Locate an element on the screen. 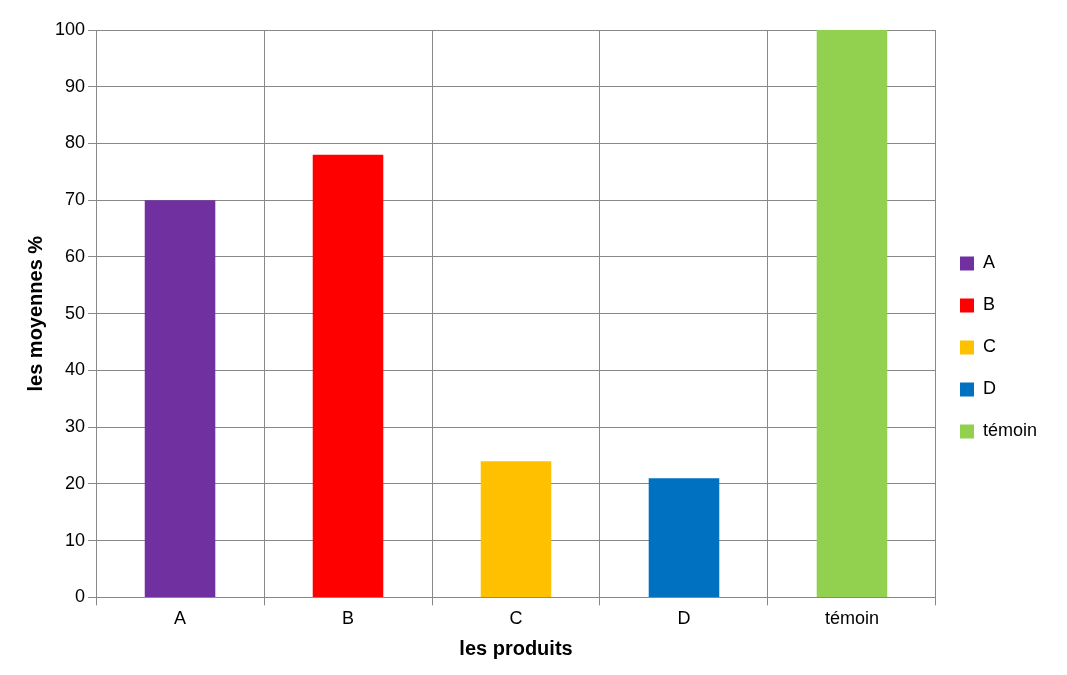 Image resolution: width=1067 pixels, height=675 pixels. x-tick-label: C is located at coordinates (516, 618).